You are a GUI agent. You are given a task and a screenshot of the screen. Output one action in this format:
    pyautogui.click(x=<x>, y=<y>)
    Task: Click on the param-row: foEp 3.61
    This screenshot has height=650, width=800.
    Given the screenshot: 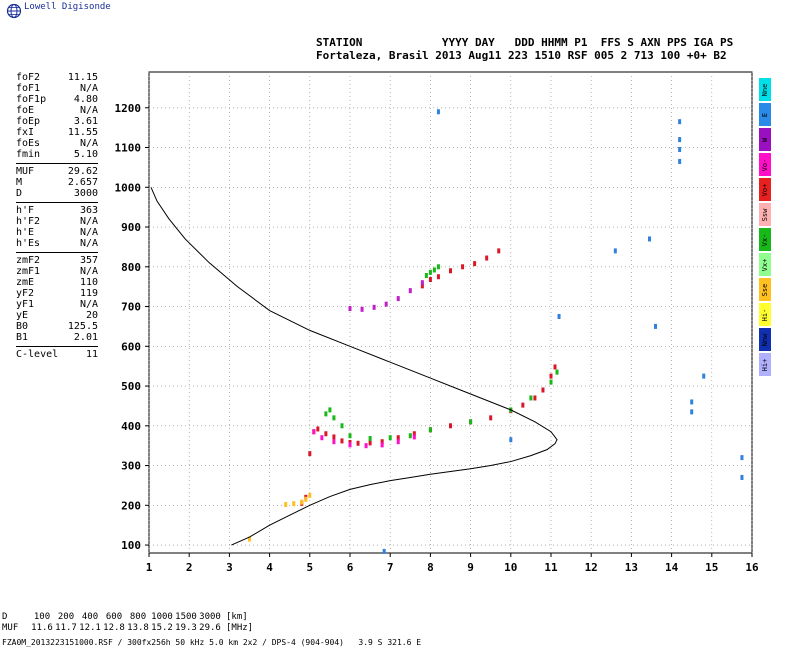 What is the action you would take?
    pyautogui.click(x=57, y=121)
    